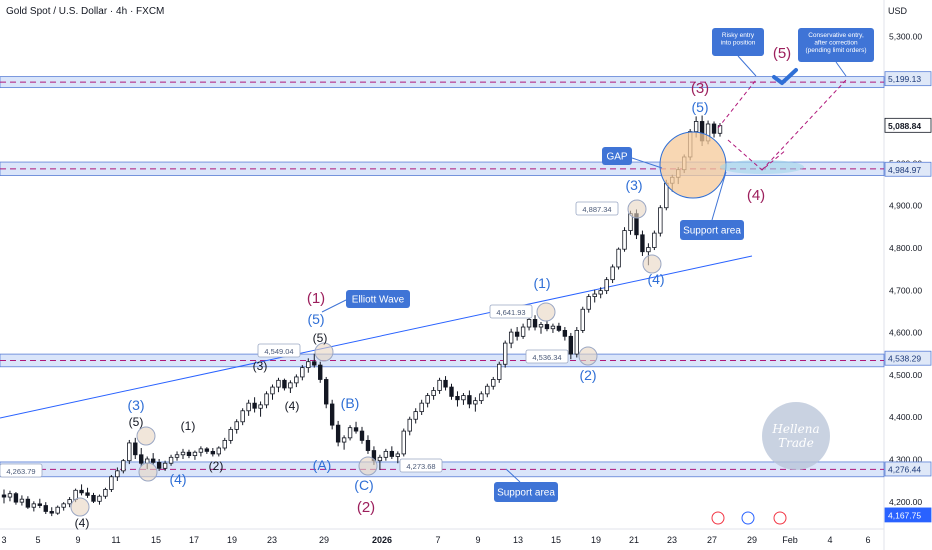 This screenshot has height=550, width=932. I want to click on key-level-2: 4,273.68, so click(400, 466).